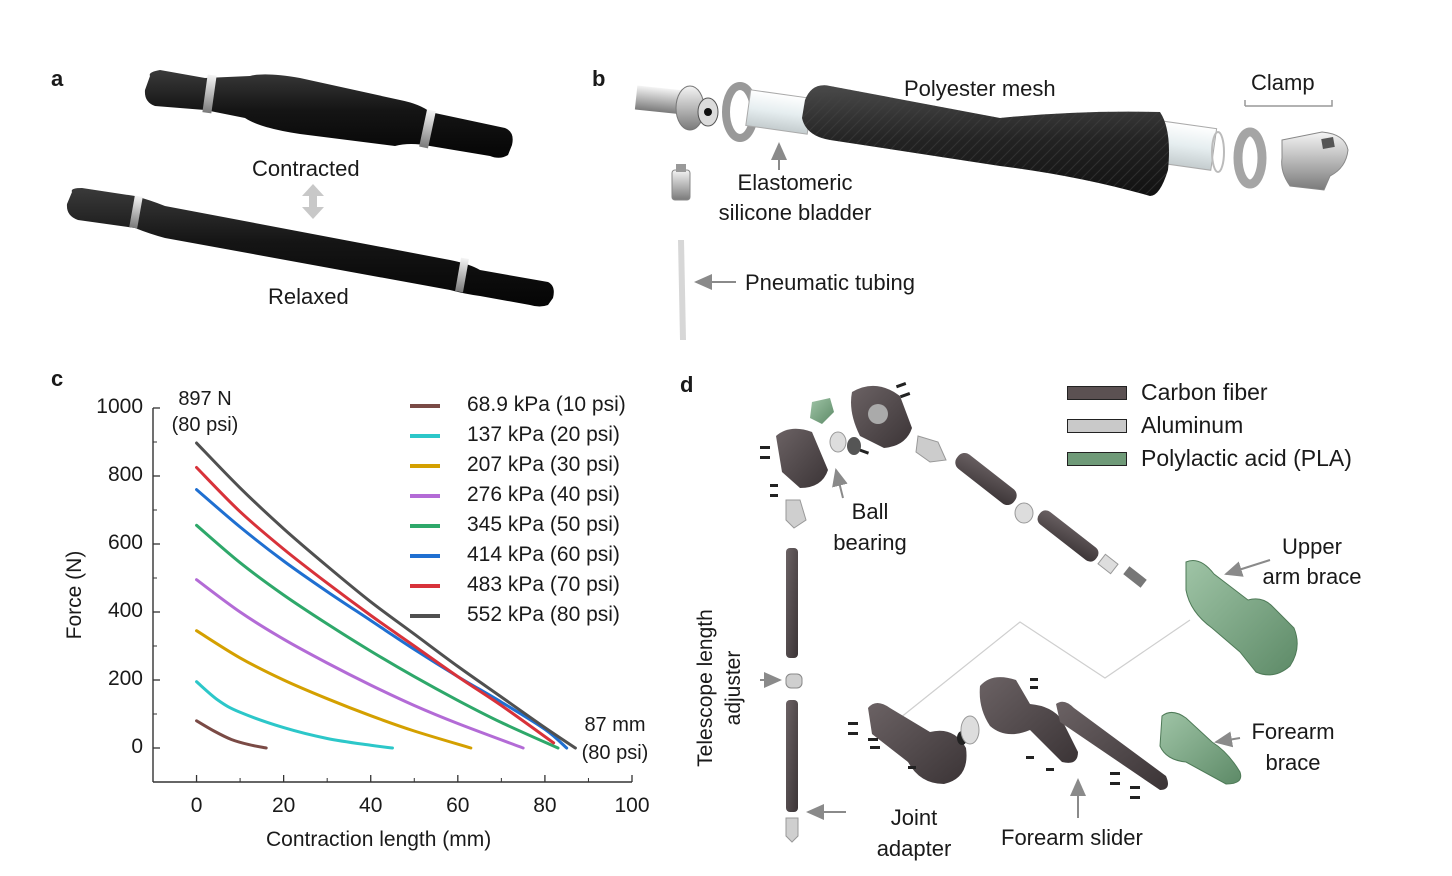 This screenshot has width=1452, height=876. I want to click on relaxed-clamp-right, so click(462, 275).